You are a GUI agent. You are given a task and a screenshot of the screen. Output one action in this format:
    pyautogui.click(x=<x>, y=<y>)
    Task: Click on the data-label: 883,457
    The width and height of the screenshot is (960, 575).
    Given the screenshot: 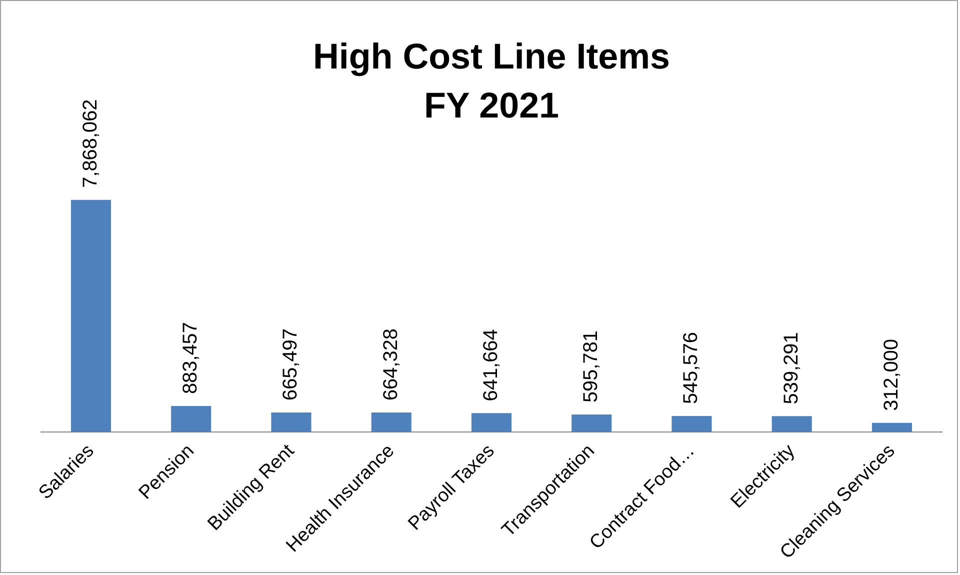 What is the action you would take?
    pyautogui.click(x=191, y=358)
    